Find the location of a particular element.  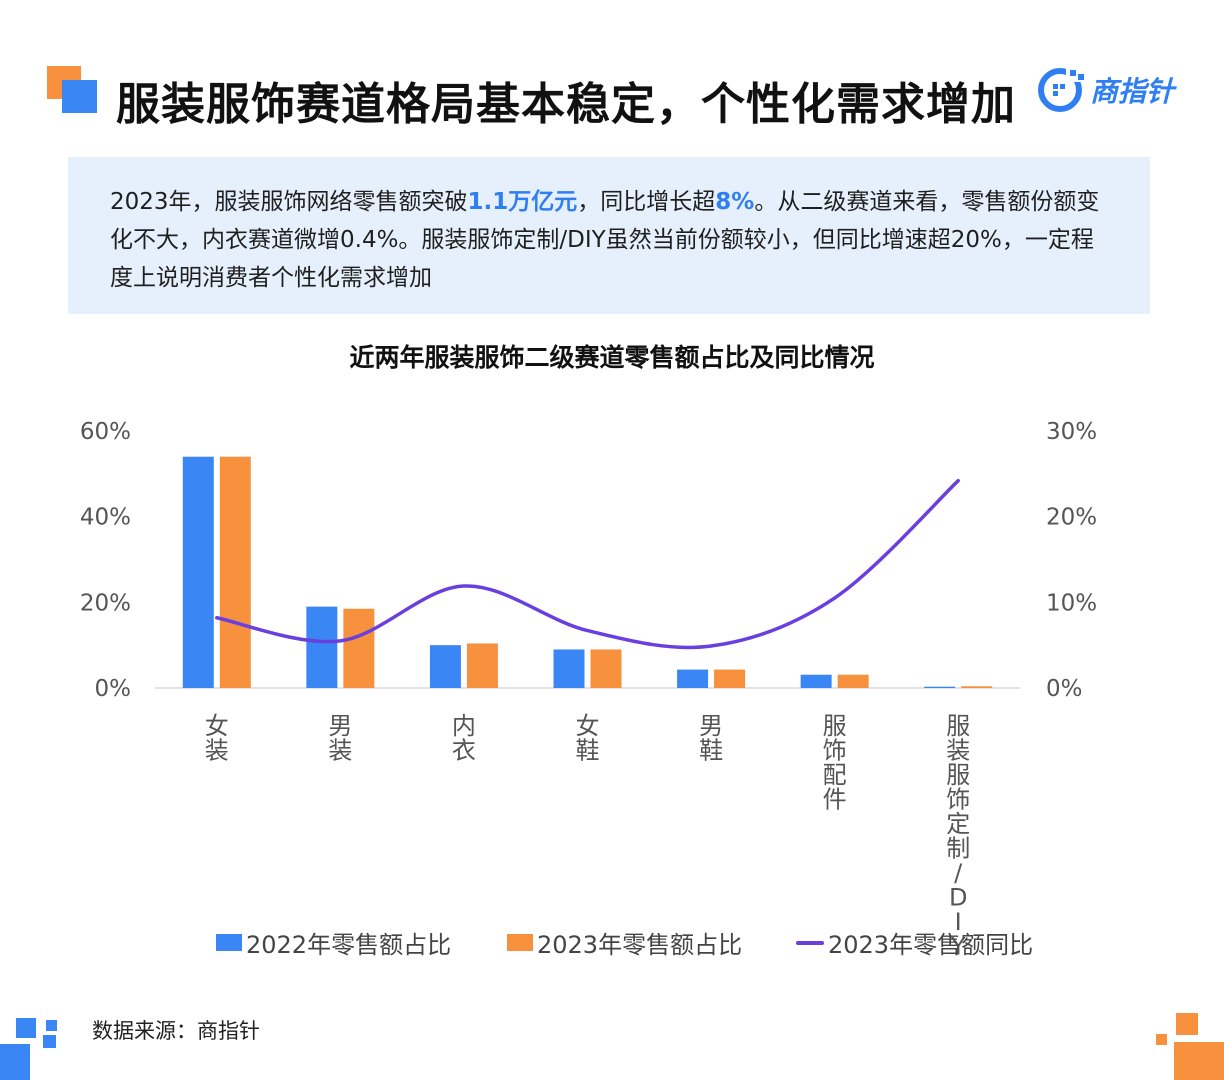

y-left-tick-label: 20% is located at coordinates (105, 603).